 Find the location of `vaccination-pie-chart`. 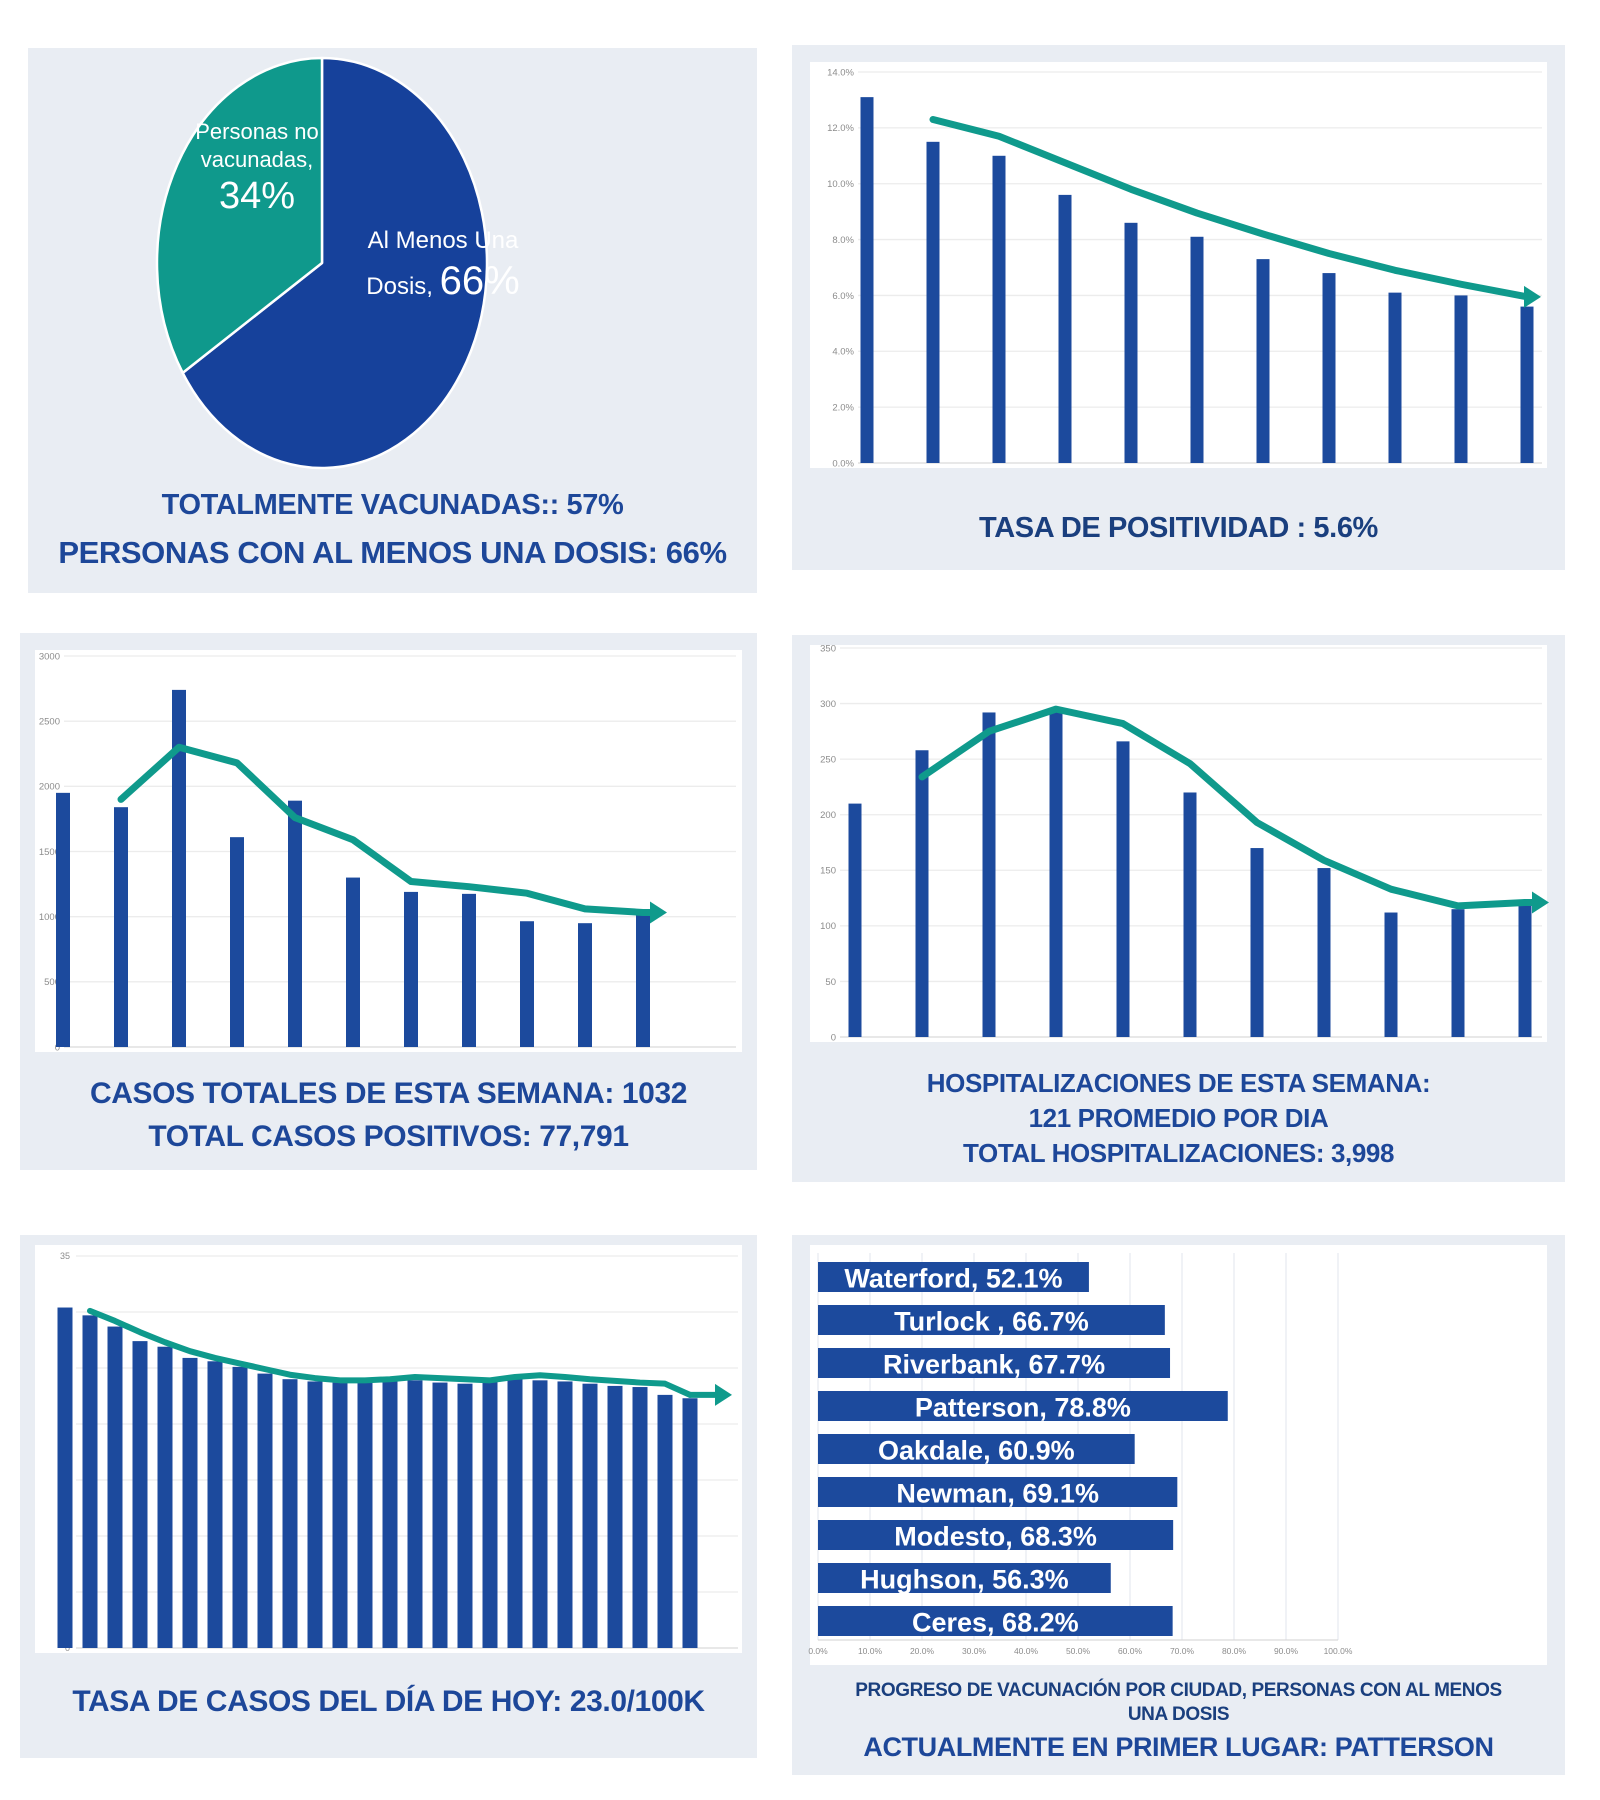

vaccination-pie-chart is located at coordinates (322, 263).